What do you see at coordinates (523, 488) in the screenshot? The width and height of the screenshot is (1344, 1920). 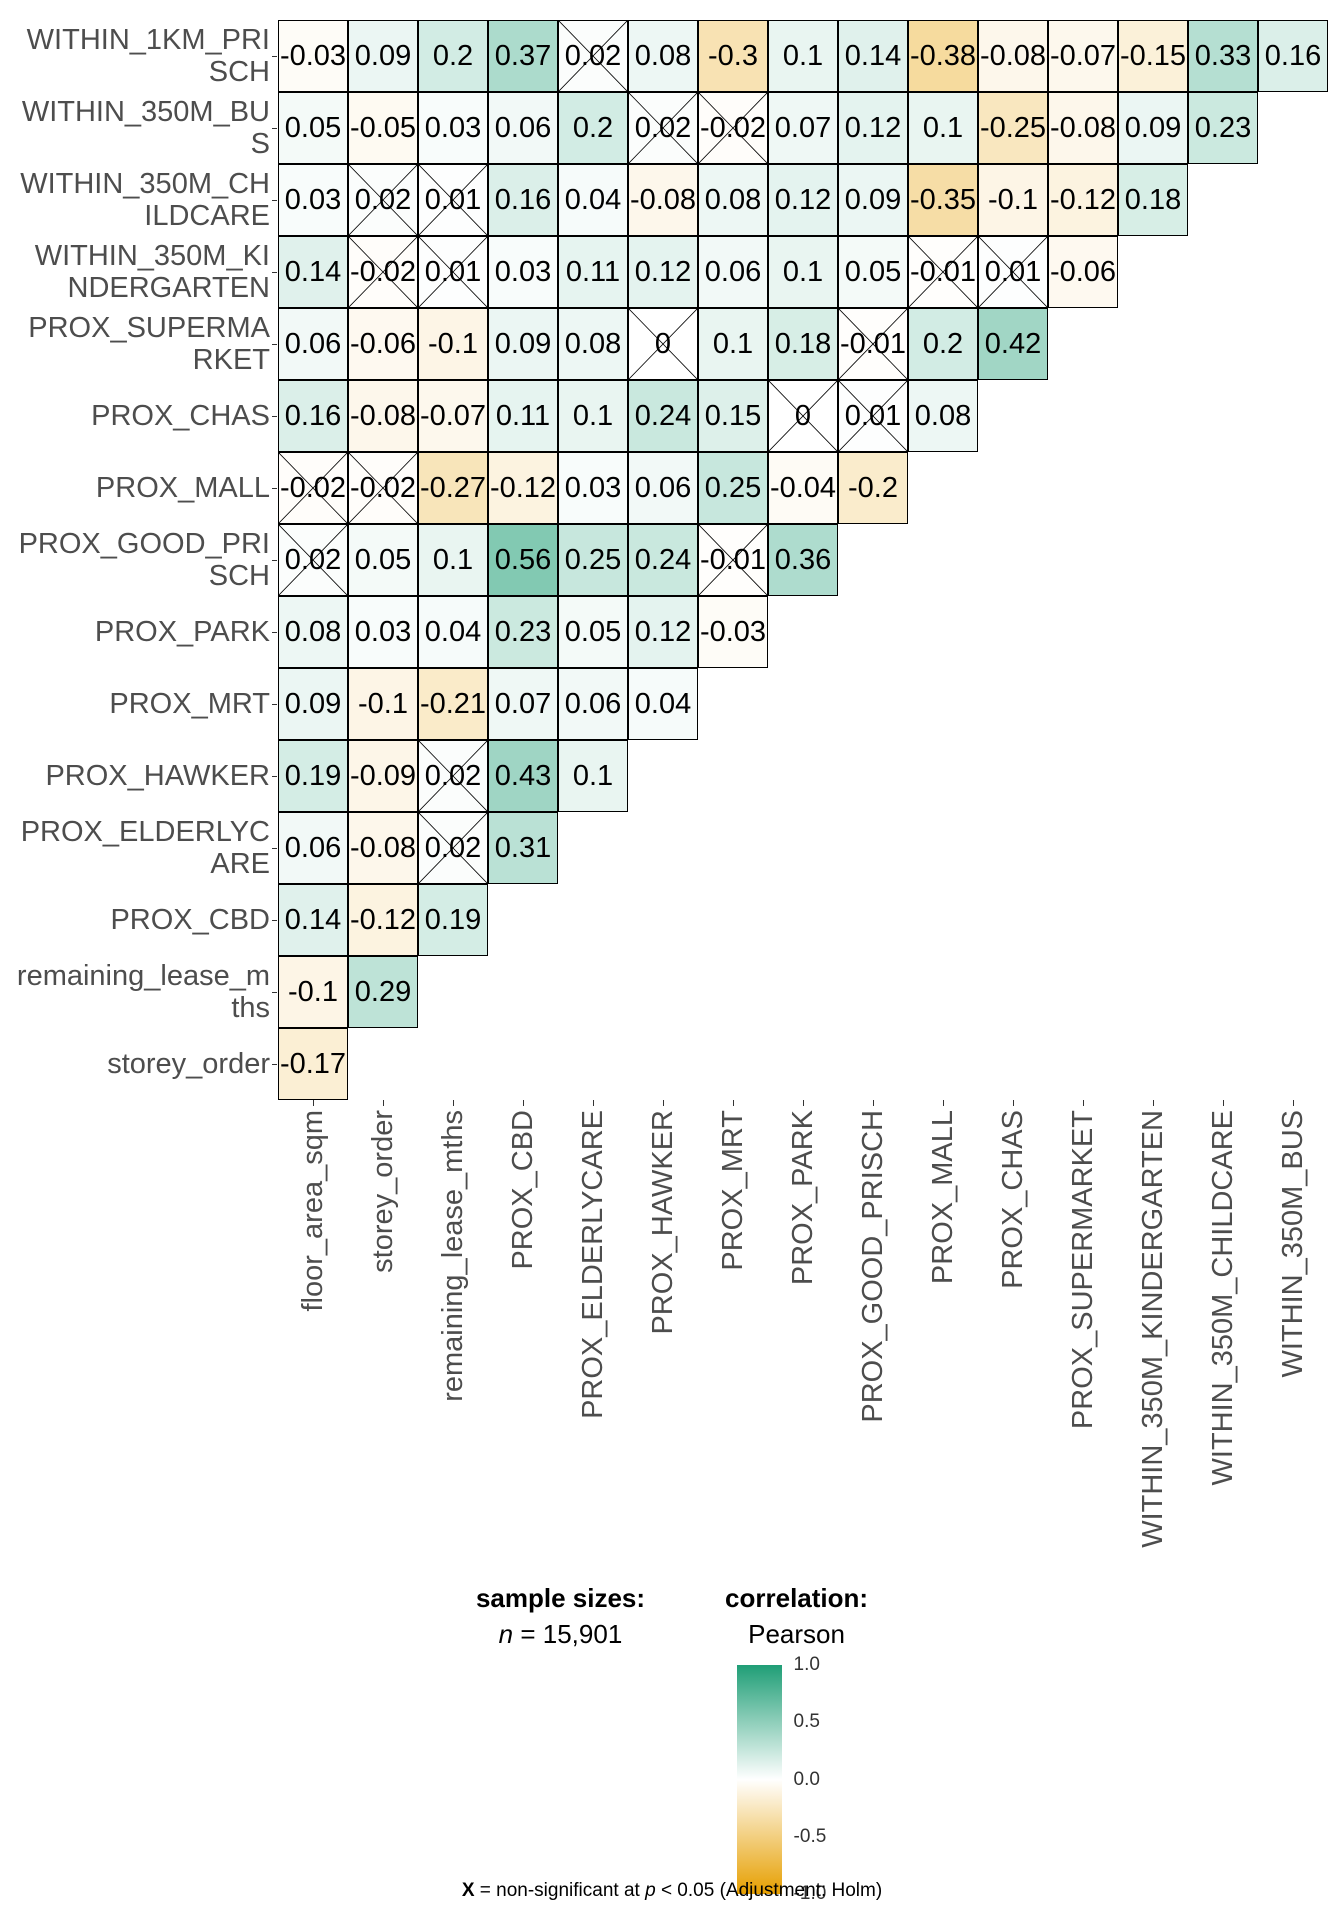 I see `heatmap-cell: -0.12` at bounding box center [523, 488].